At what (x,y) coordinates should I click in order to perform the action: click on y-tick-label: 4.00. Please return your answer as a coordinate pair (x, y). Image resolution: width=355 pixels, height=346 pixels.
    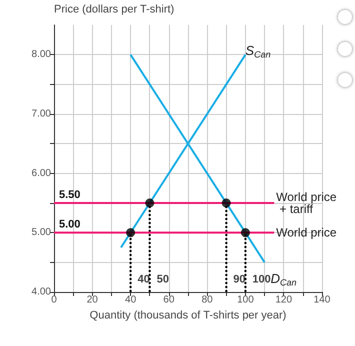
    Looking at the image, I should click on (42, 292).